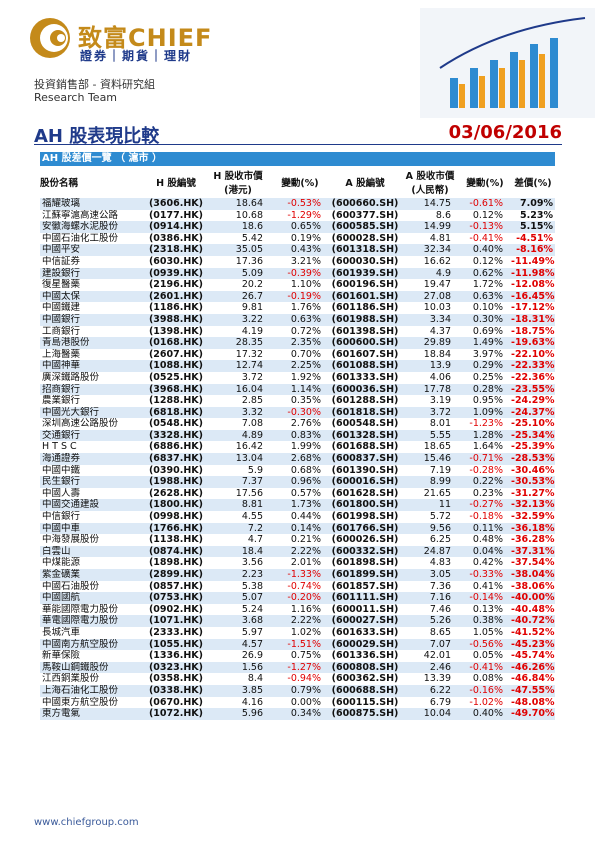  What do you see at coordinates (365, 575) in the screenshot?
I see `col-a-code-cell: (601899.SH)` at bounding box center [365, 575].